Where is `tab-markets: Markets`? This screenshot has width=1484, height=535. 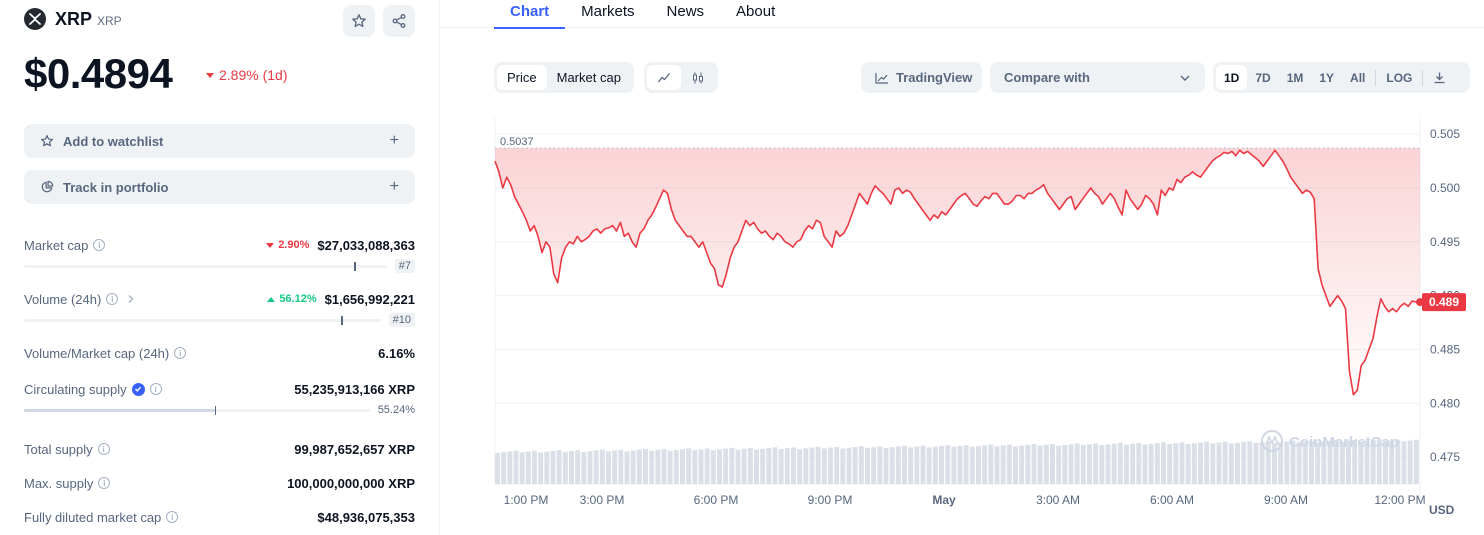
tab-markets: Markets is located at coordinates (608, 11).